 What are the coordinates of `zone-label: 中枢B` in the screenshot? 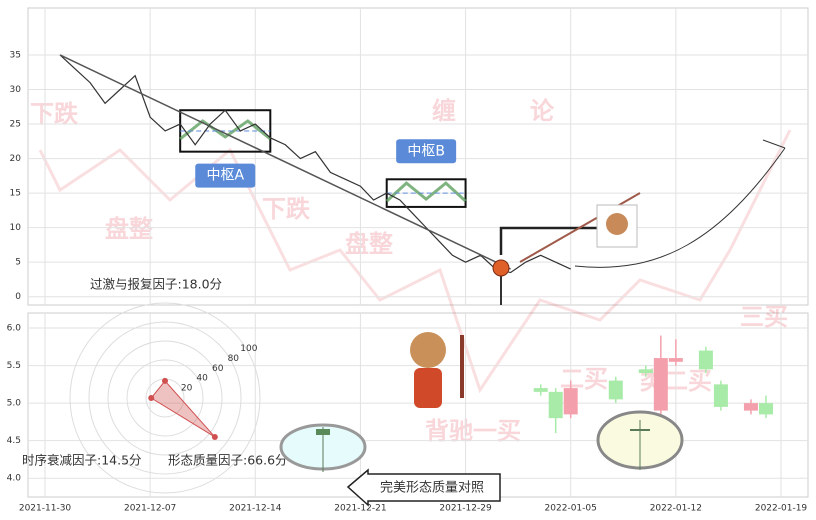 It's located at (426, 151).